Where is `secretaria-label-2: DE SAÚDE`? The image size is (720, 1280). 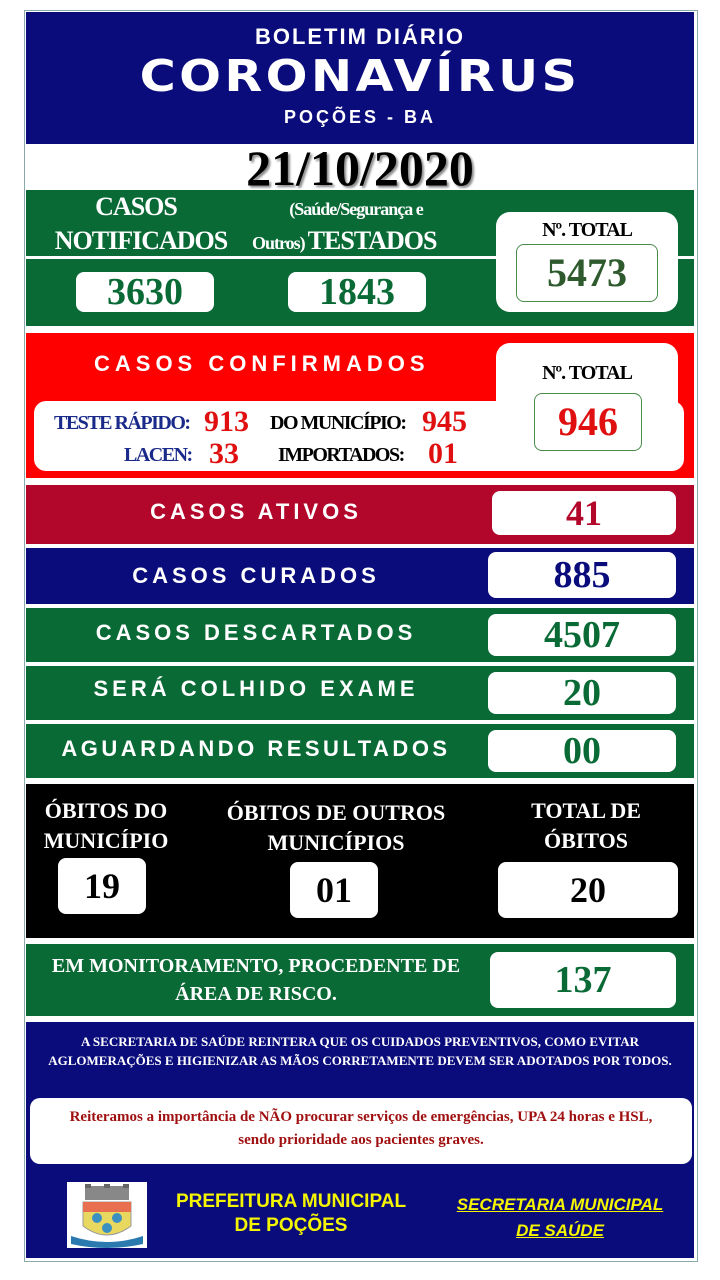 secretaria-label-2: DE SAÚDE is located at coordinates (560, 1230).